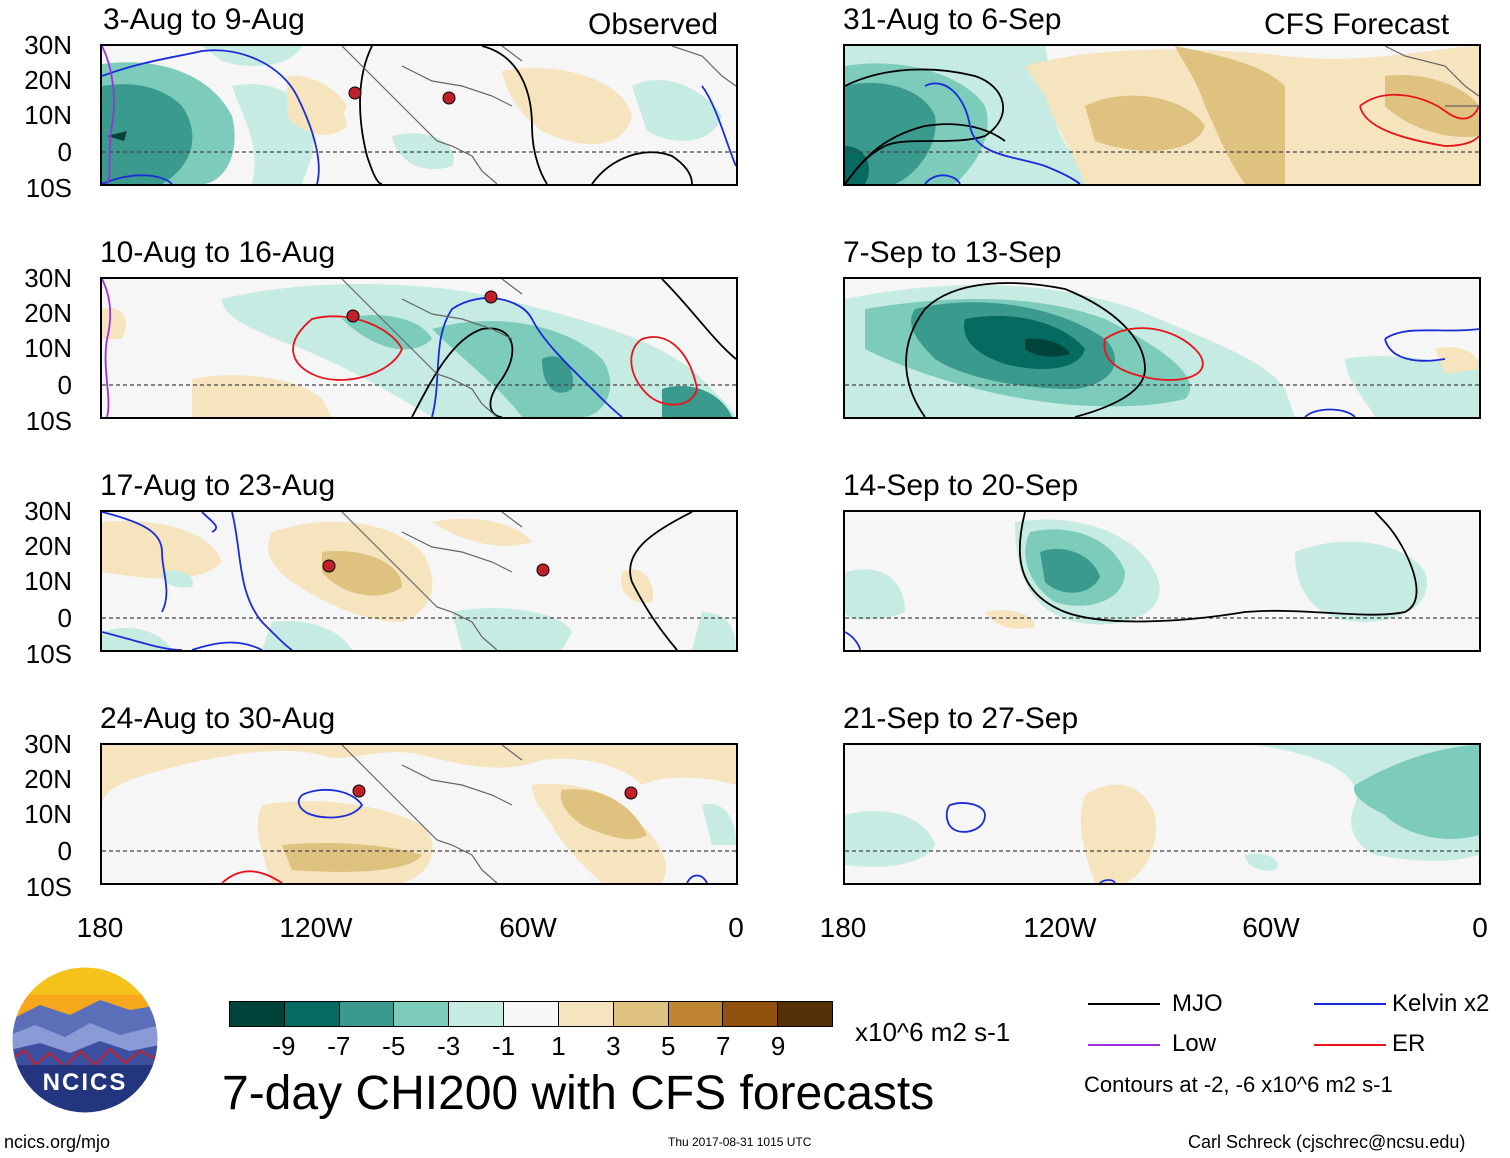 The height and width of the screenshot is (1158, 1510). Describe the element at coordinates (218, 718) in the screenshot. I see `panel-title-obs-4: 24-Aug to 30-Aug` at that location.